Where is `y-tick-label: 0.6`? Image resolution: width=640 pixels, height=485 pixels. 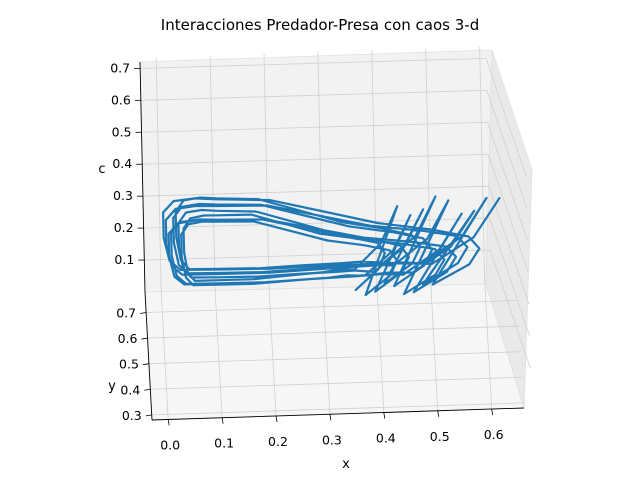
y-tick-label: 0.6 is located at coordinates (128, 338).